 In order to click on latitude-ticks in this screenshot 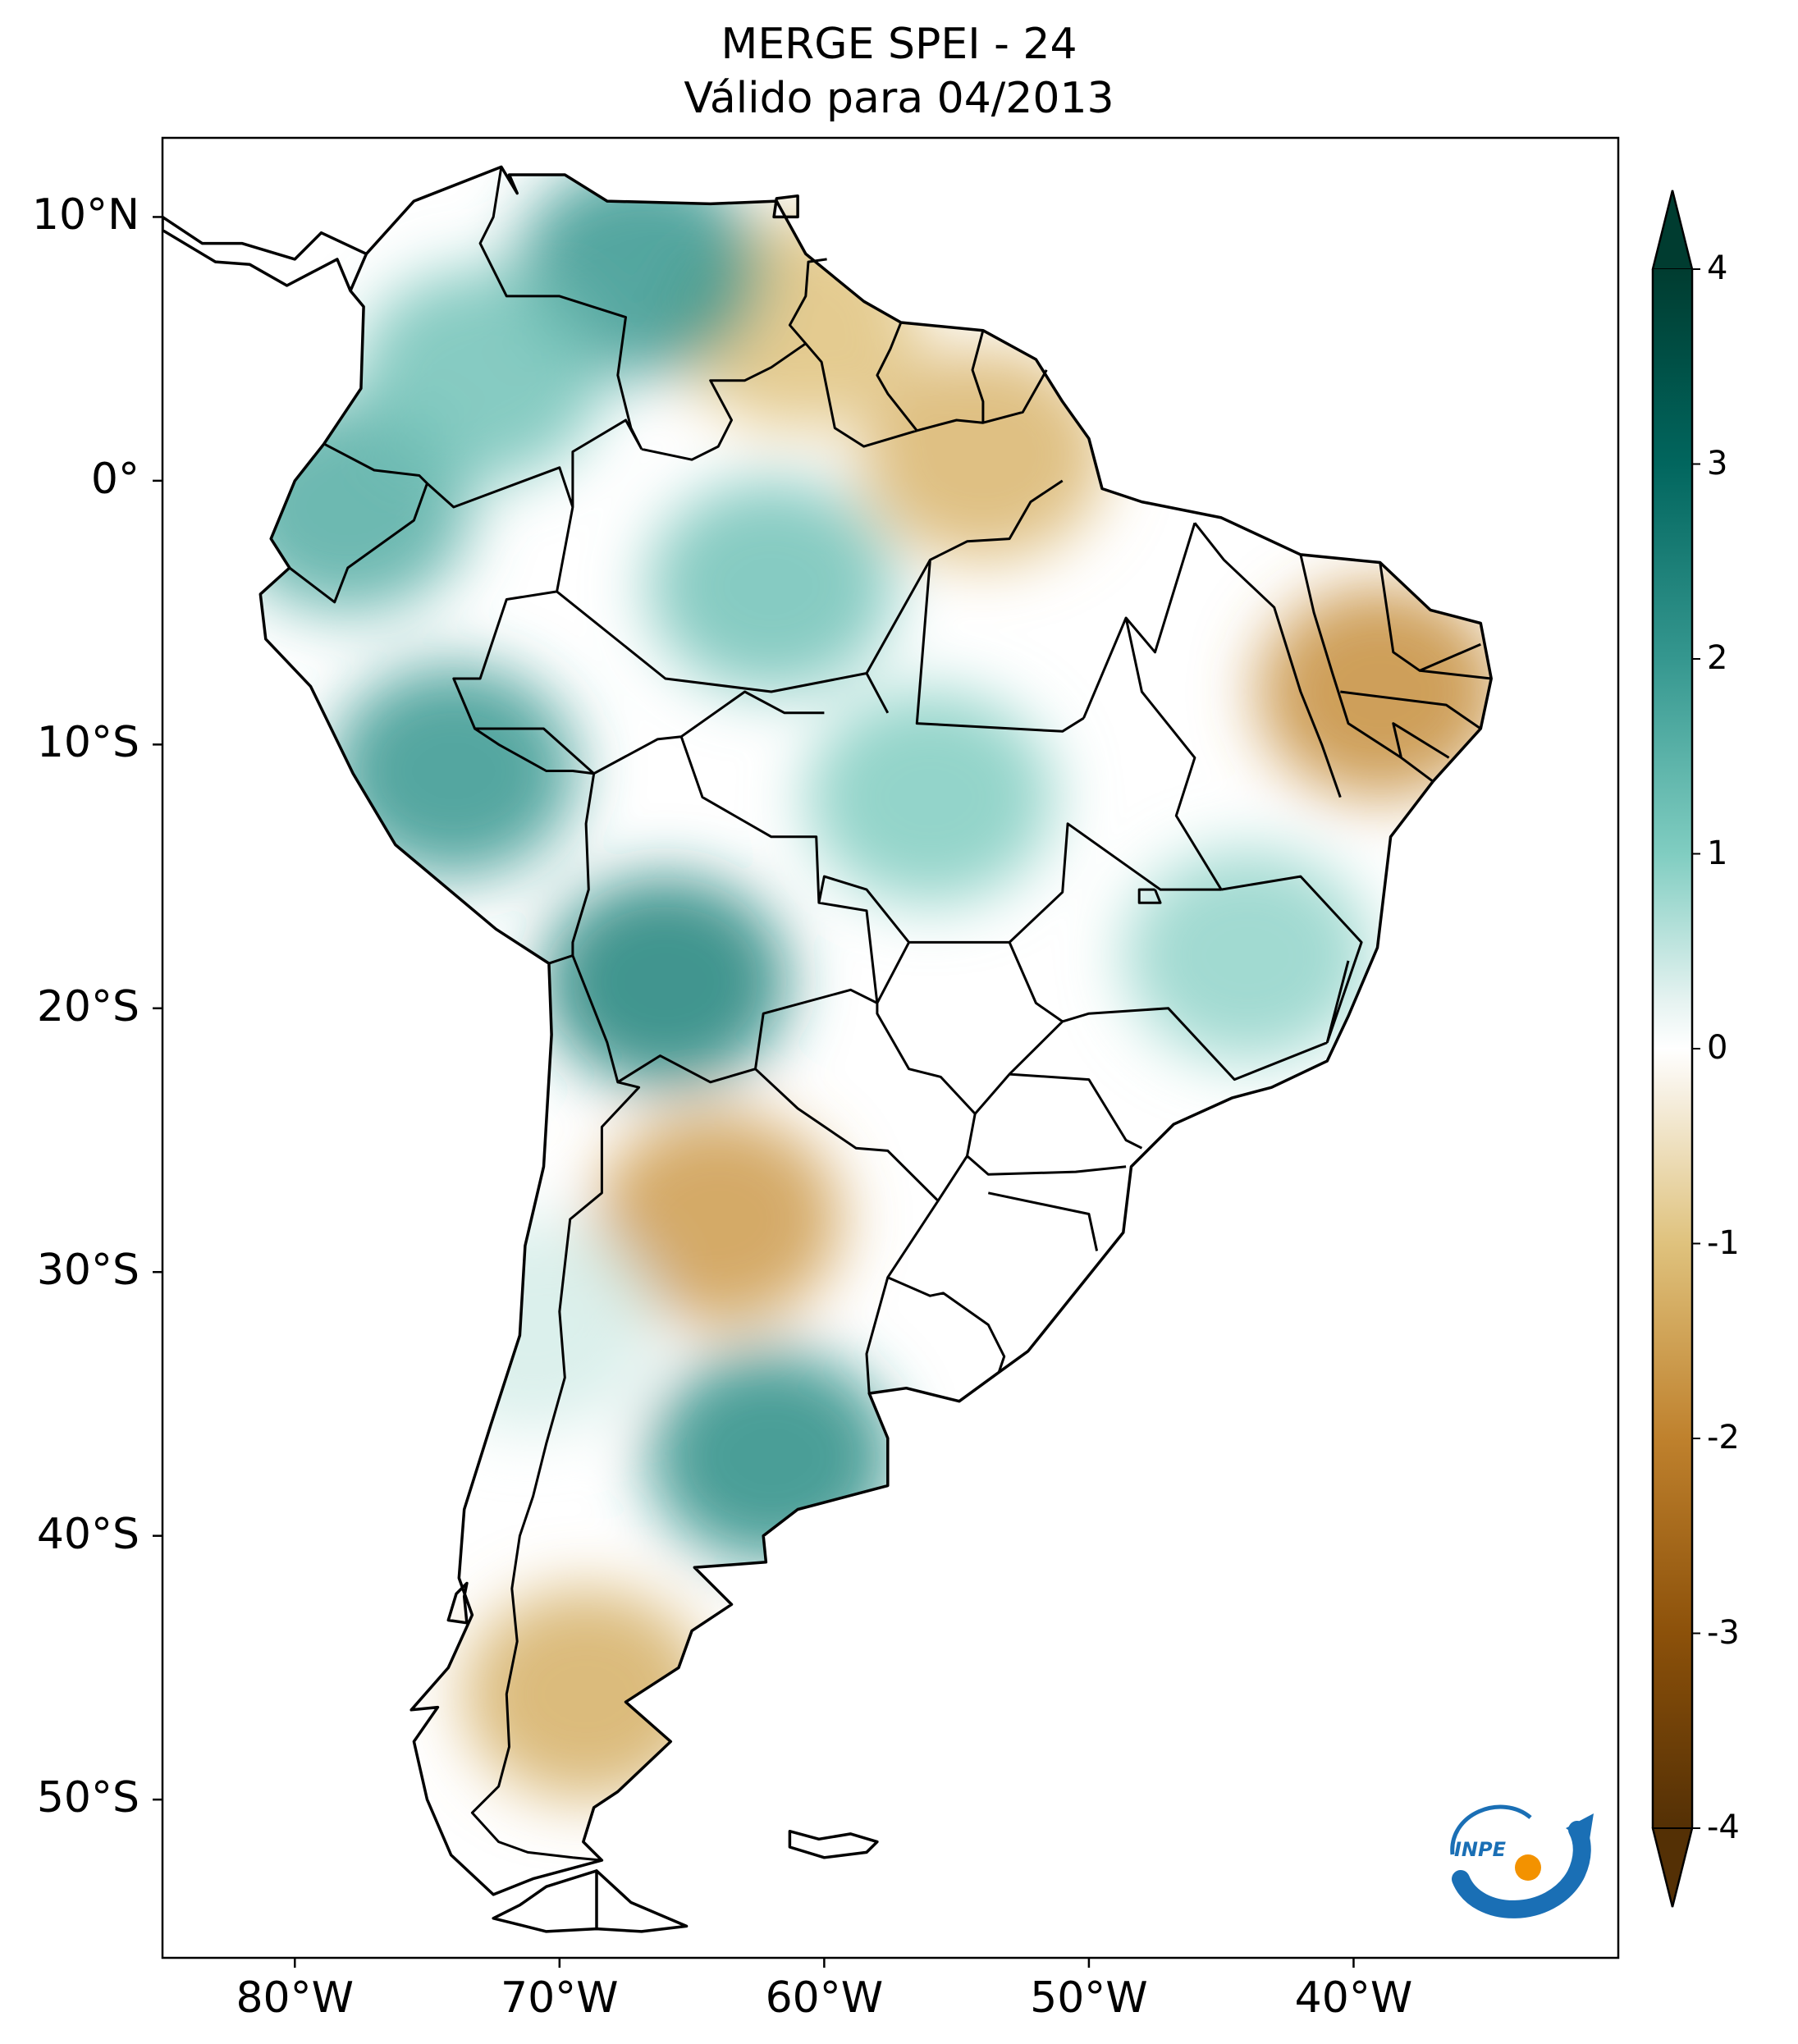, I will do `click(157, 1008)`.